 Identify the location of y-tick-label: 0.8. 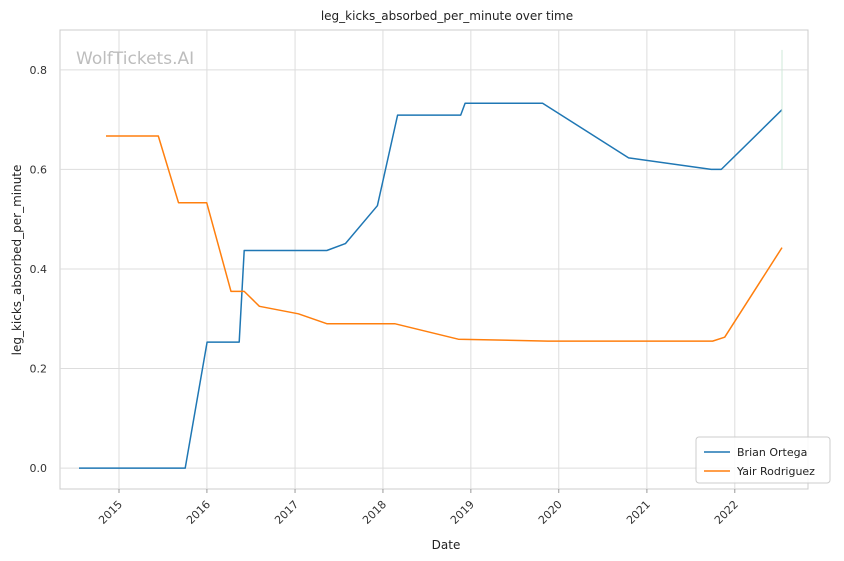
(39, 70).